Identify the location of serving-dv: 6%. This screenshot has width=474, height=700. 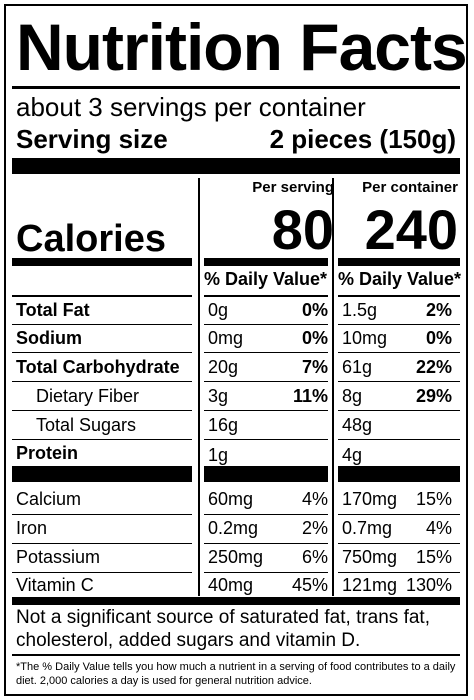
(314, 557).